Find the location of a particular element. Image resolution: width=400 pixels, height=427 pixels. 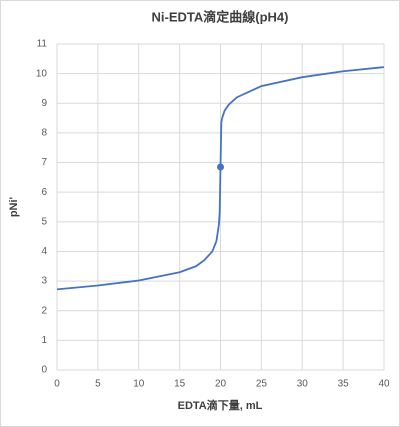

y-tick-label: 3 is located at coordinates (44, 281).